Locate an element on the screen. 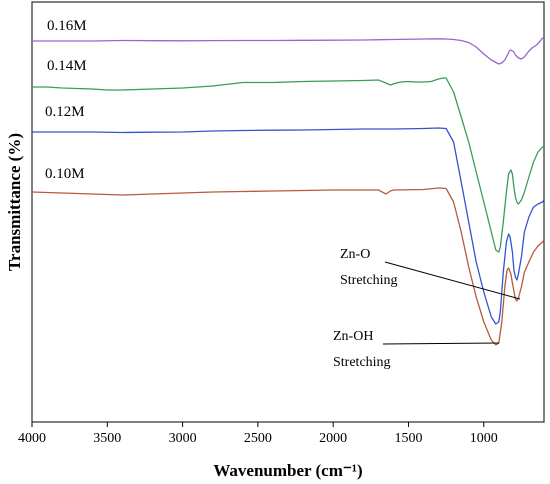 This screenshot has width=550, height=484. annotation-1-line2: Stretching is located at coordinates (362, 362).